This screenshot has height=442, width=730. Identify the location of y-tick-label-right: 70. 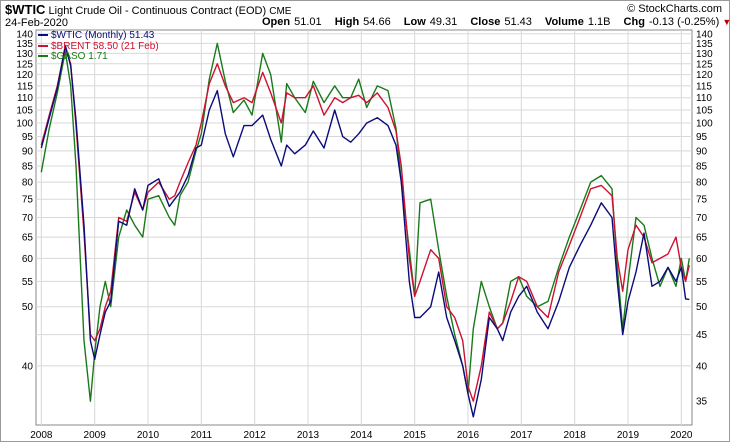
(702, 218).